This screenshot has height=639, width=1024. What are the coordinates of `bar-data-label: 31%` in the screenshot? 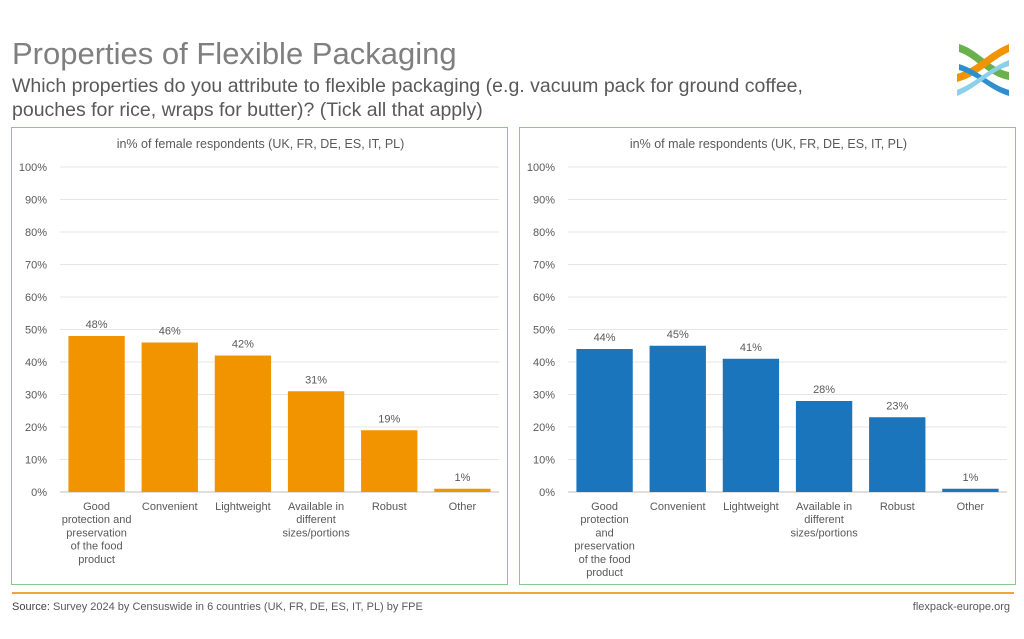 It's located at (316, 380).